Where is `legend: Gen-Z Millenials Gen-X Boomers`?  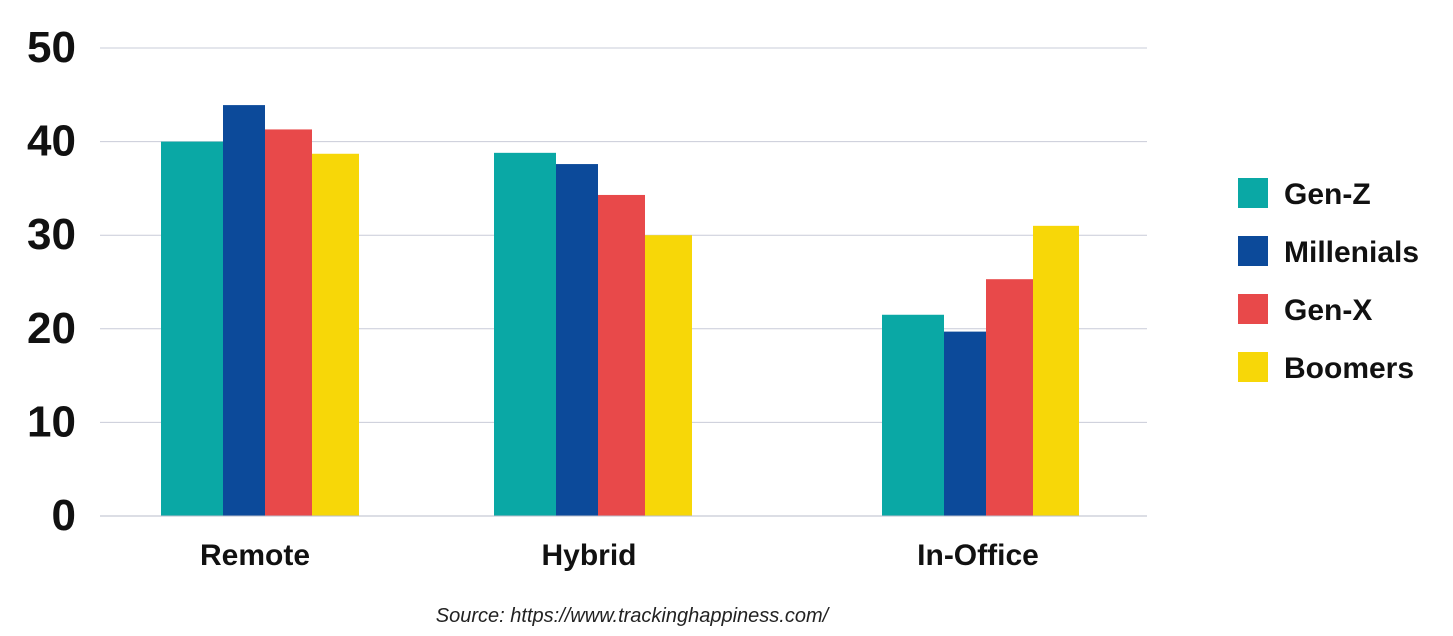 legend: Gen-Z Millenials Gen-X Boomers is located at coordinates (1328, 281).